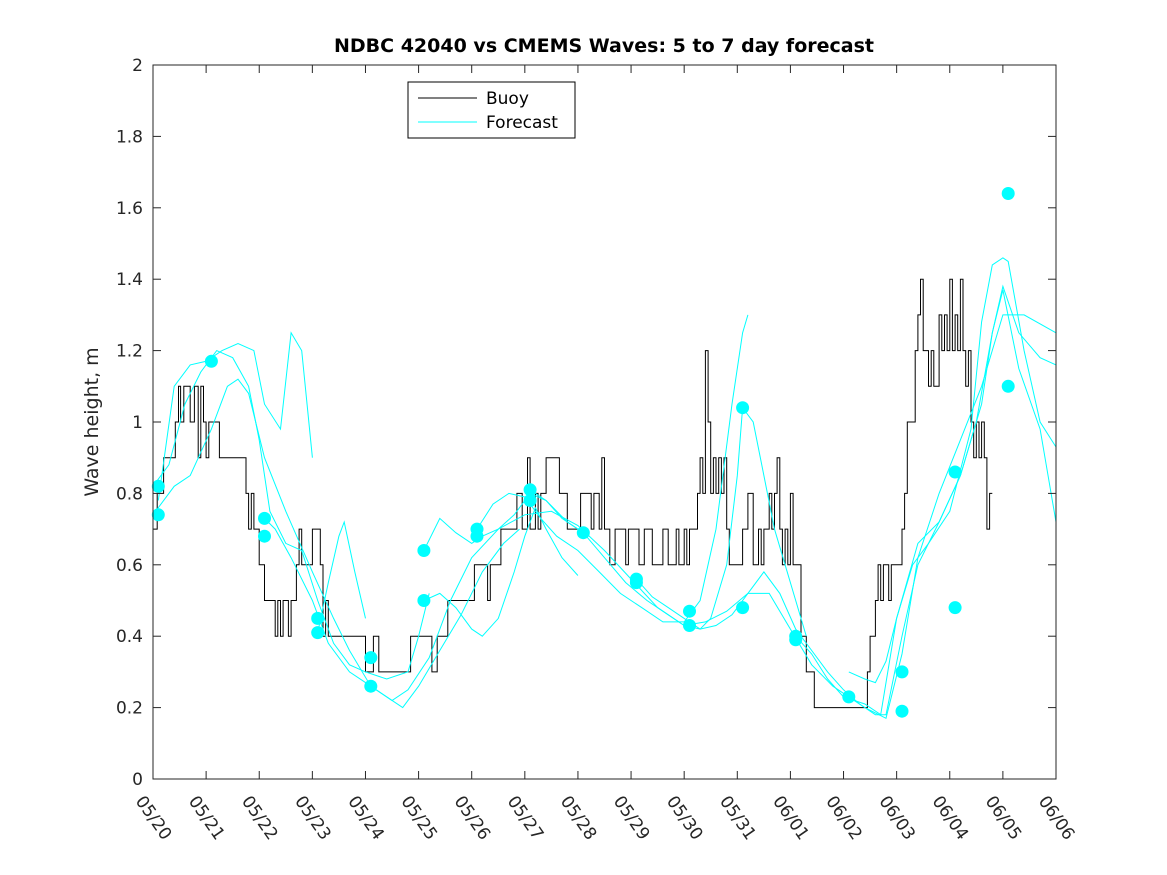 This screenshot has height=875, width=1167. What do you see at coordinates (684, 818) in the screenshot?
I see `x-tick-label: 05/30` at bounding box center [684, 818].